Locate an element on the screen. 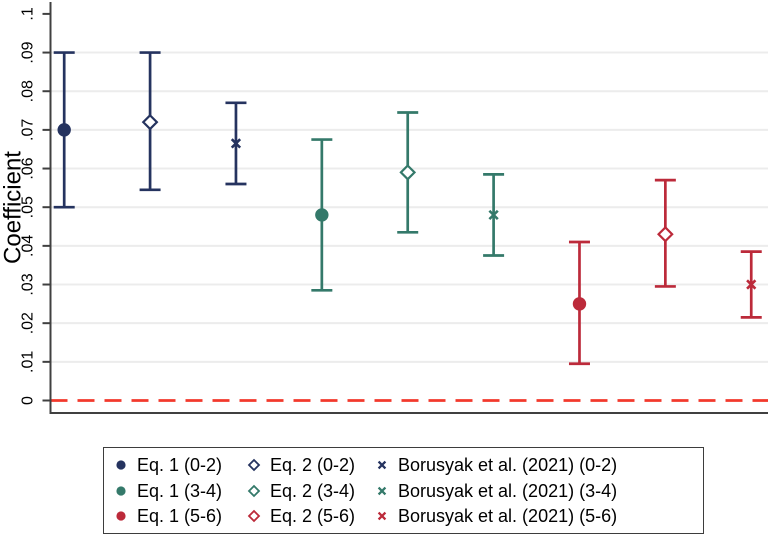  y-axis-title: Coefficient is located at coordinates (13, 207).